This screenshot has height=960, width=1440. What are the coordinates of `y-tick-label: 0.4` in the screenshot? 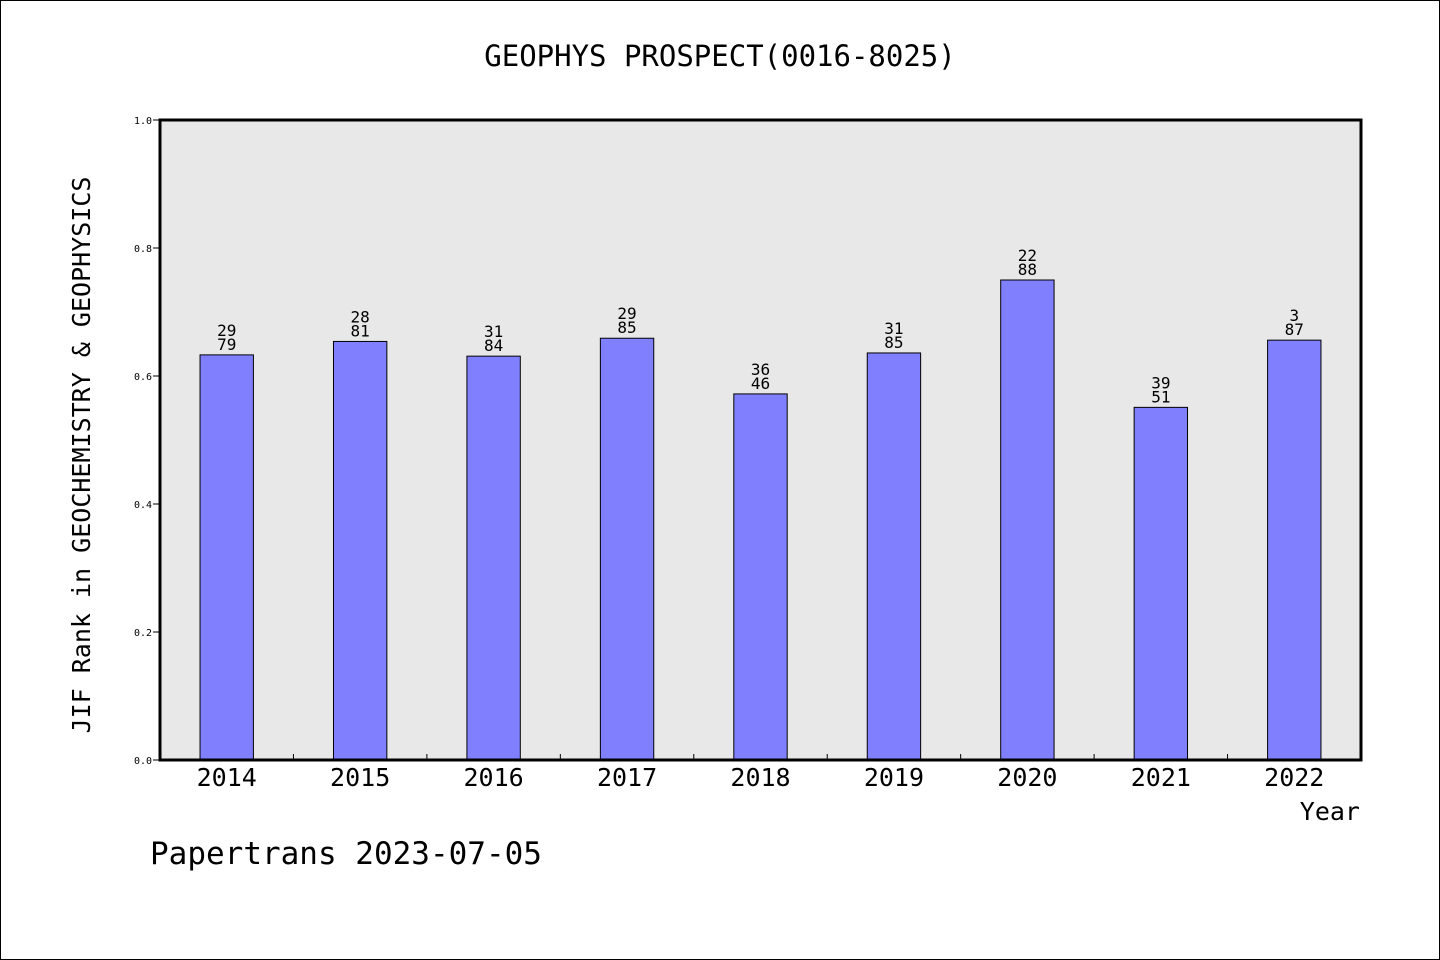 It's located at (143, 505).